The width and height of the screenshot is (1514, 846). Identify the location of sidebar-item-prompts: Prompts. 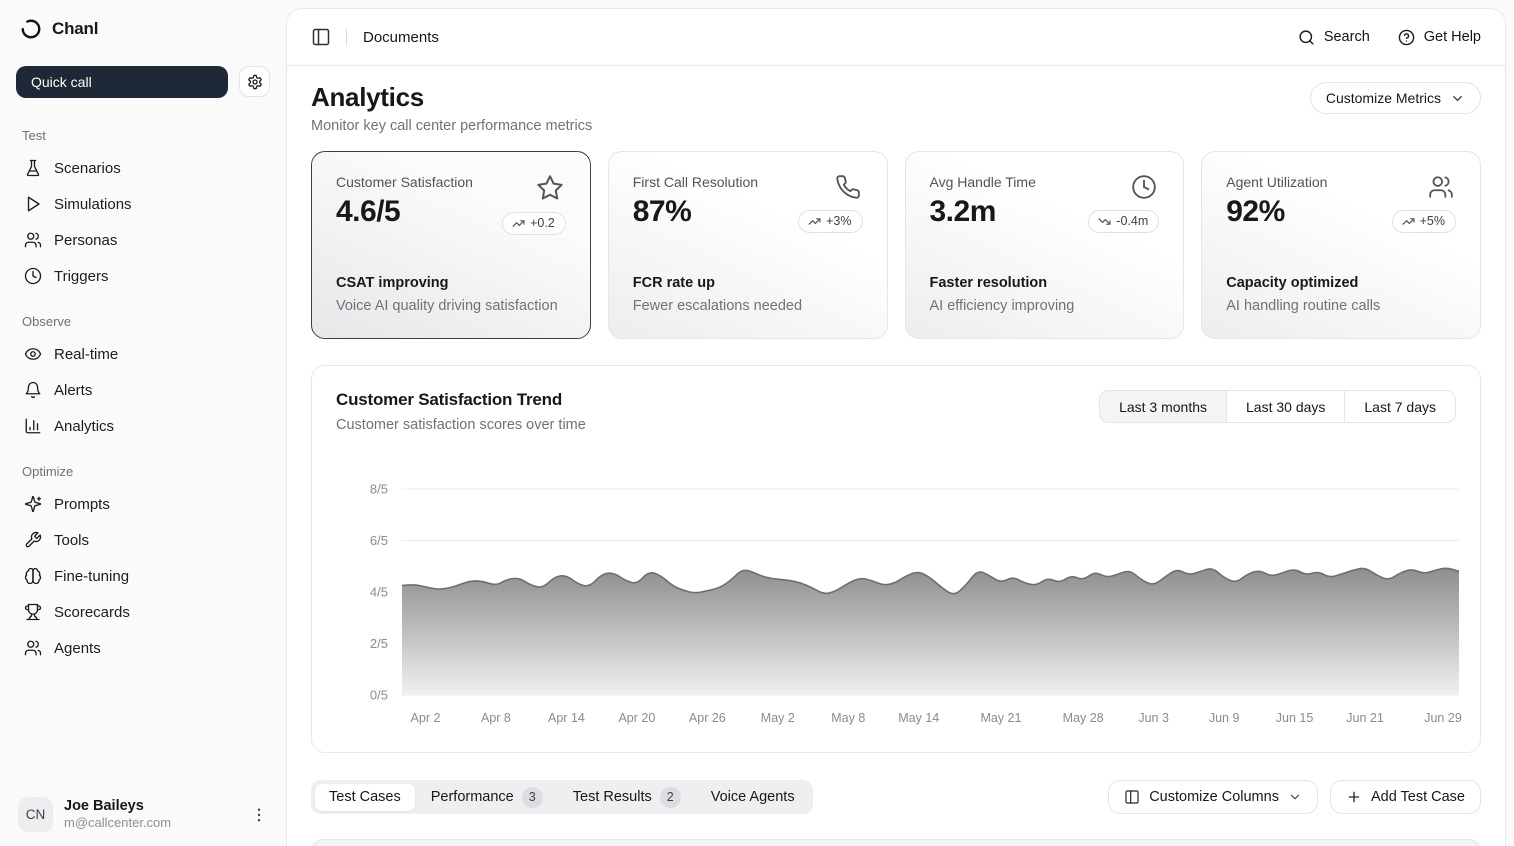
(143, 504).